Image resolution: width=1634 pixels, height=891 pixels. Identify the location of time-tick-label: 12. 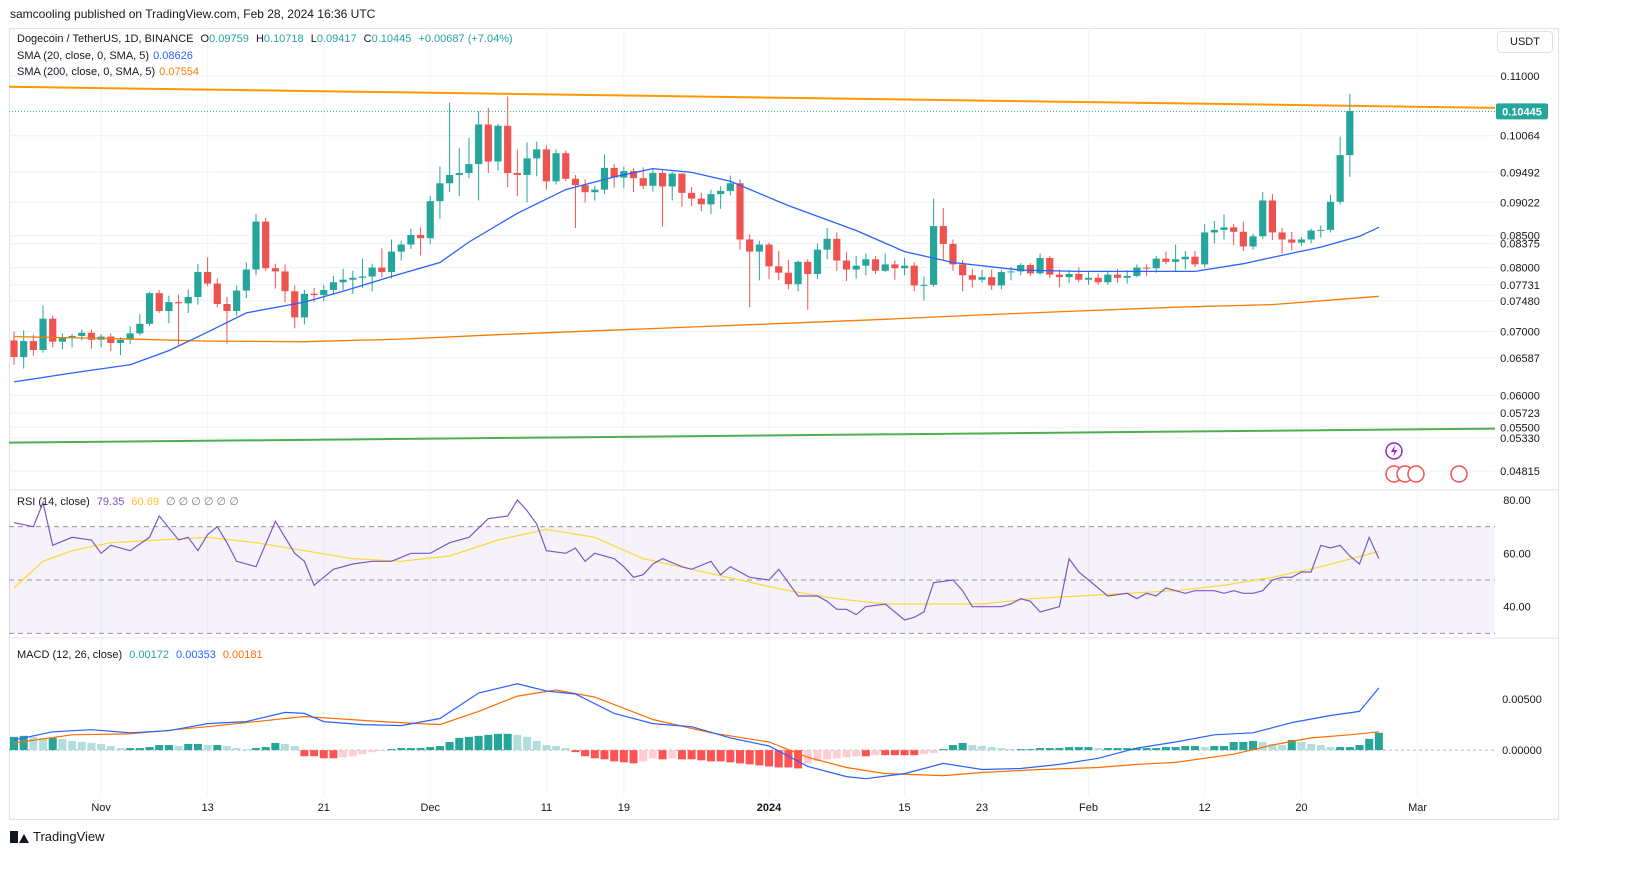
(1205, 808).